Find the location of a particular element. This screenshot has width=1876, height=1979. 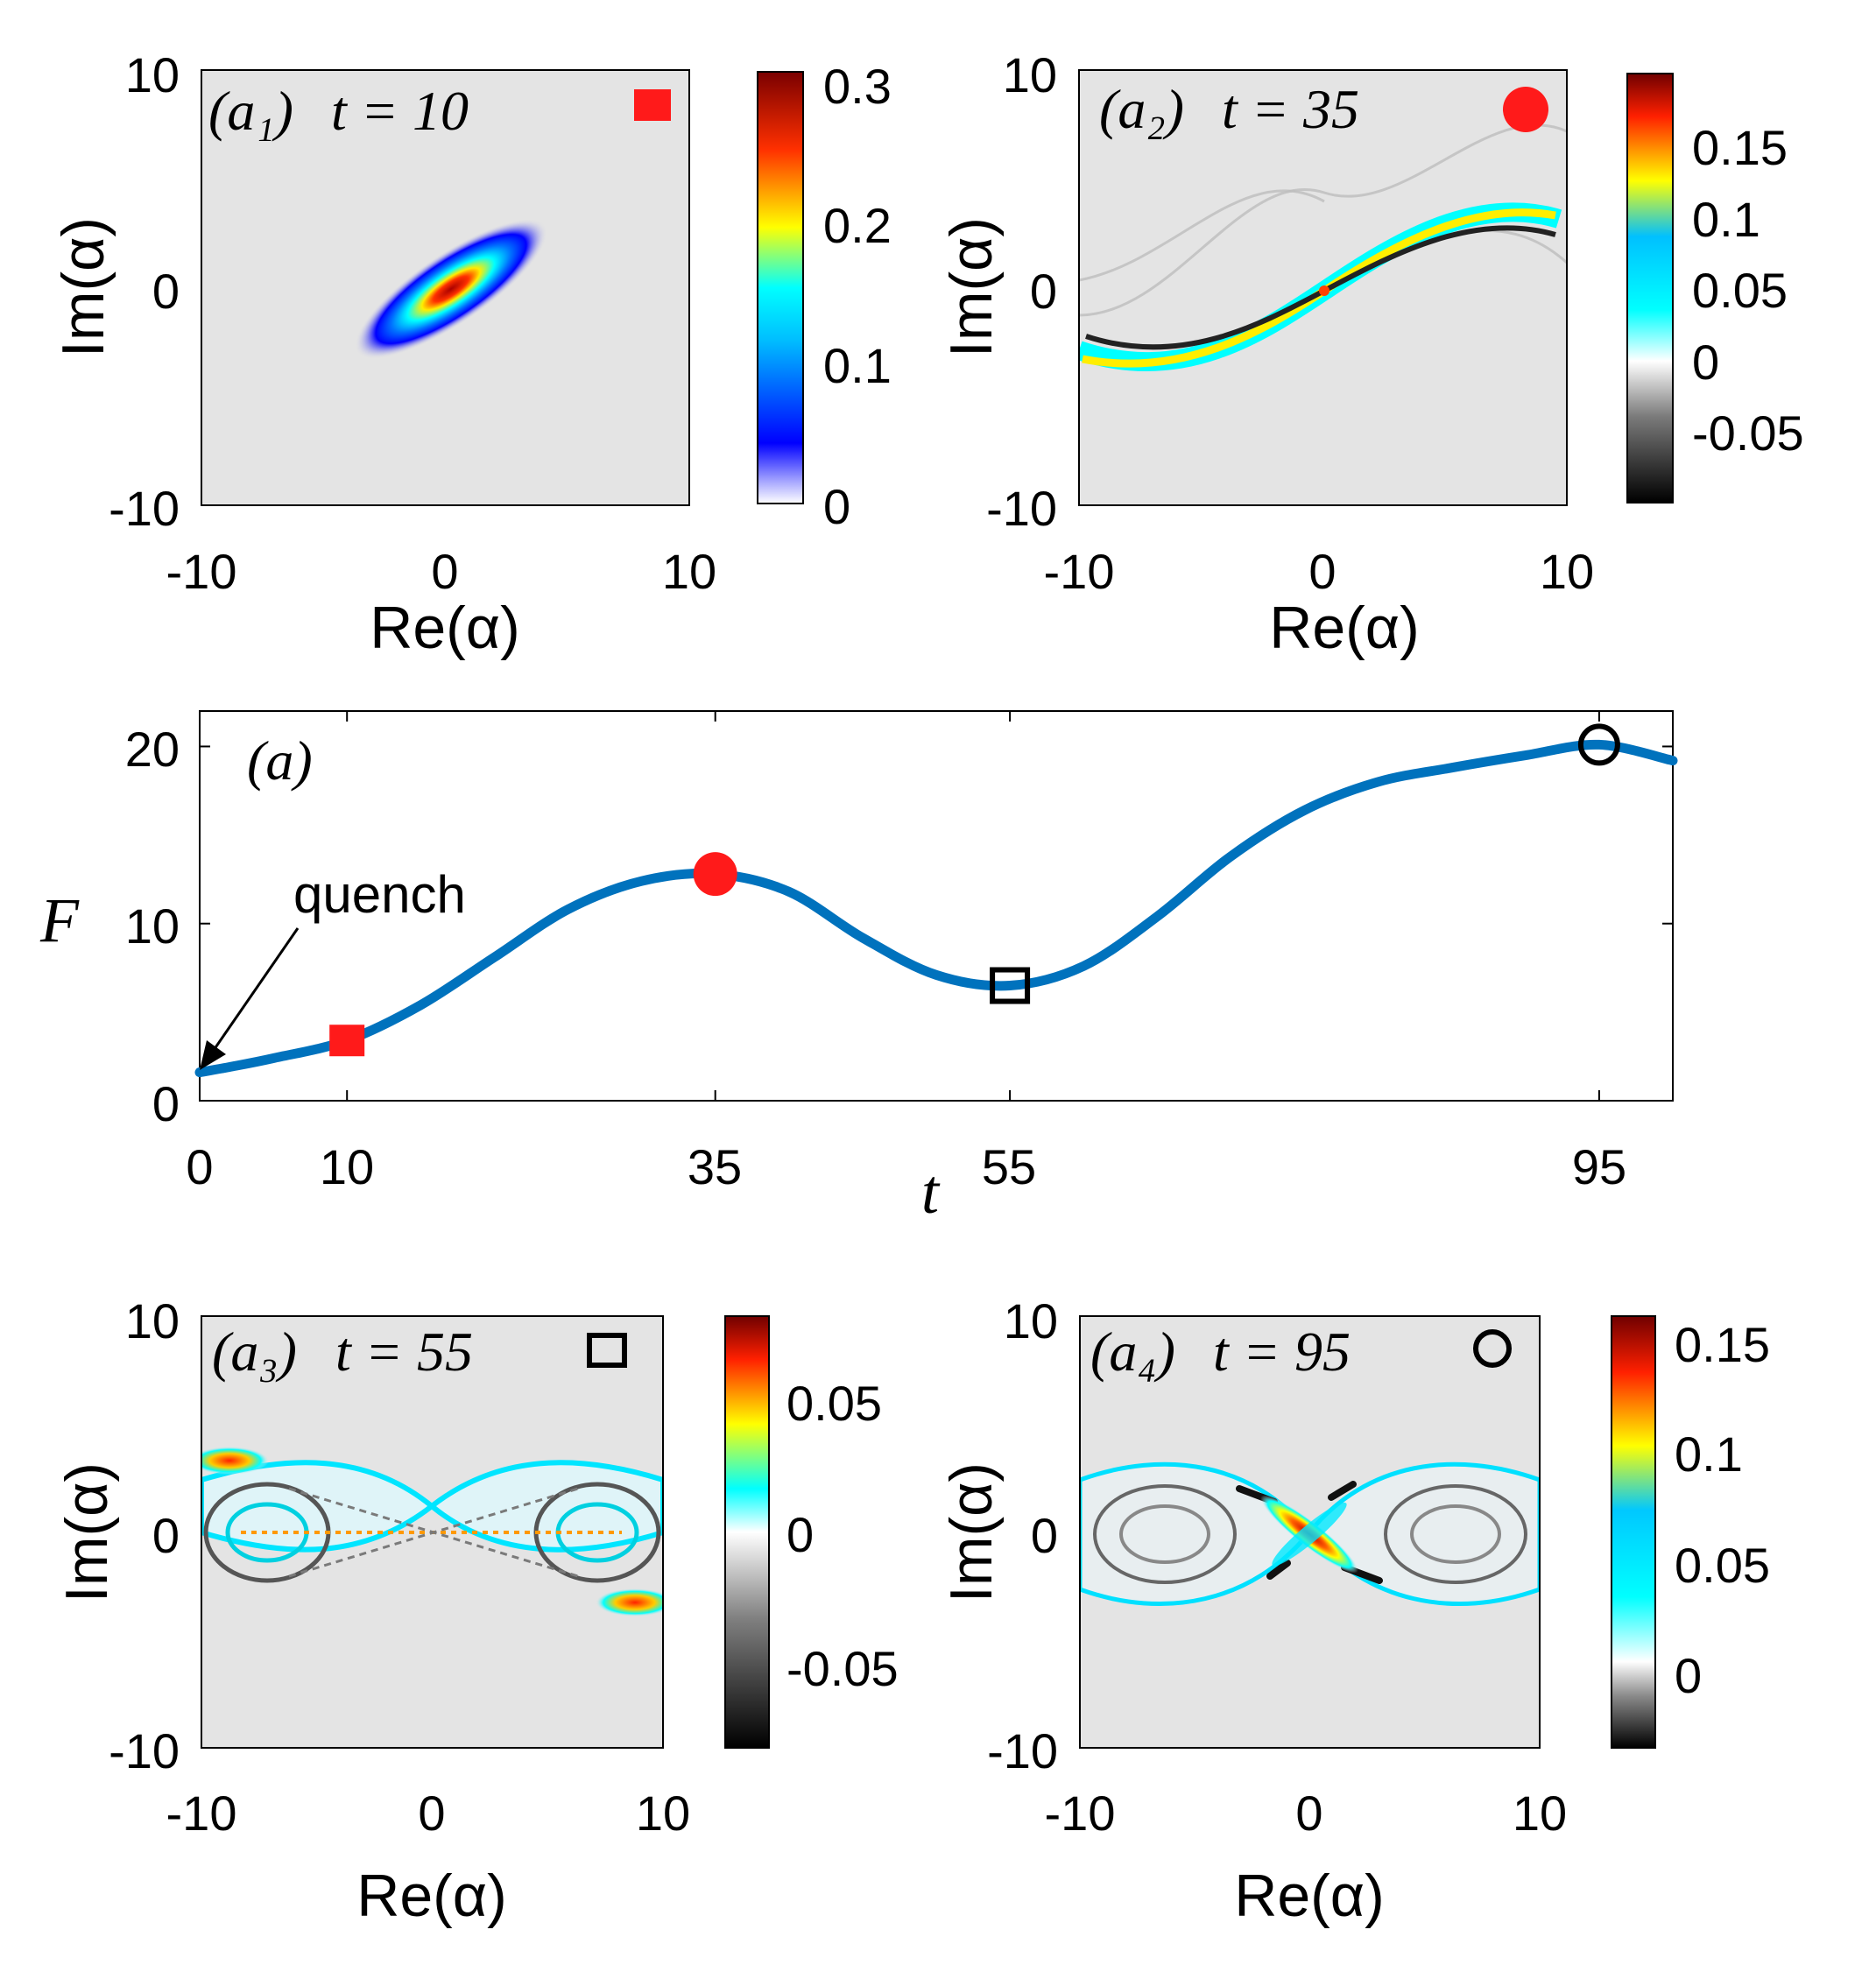

wigner-band-a3 is located at coordinates (432, 1506).